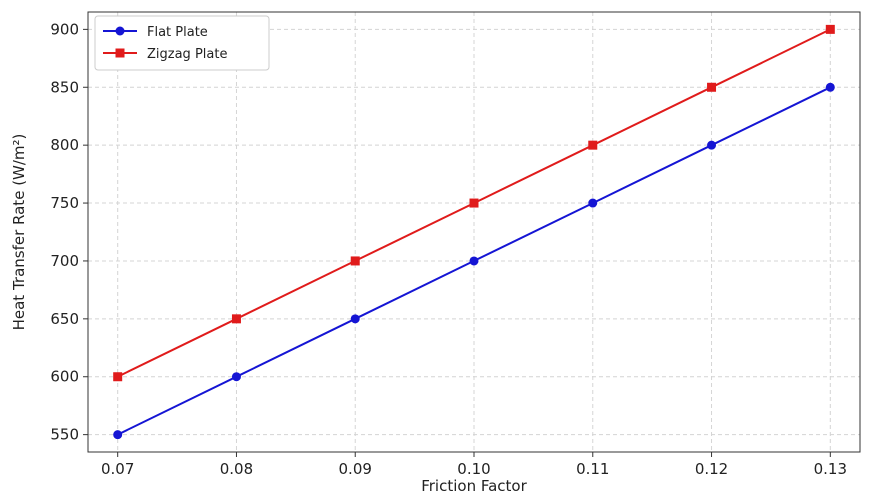 The image size is (872, 495). Describe the element at coordinates (64, 435) in the screenshot. I see `y-tick-label: 550` at that location.